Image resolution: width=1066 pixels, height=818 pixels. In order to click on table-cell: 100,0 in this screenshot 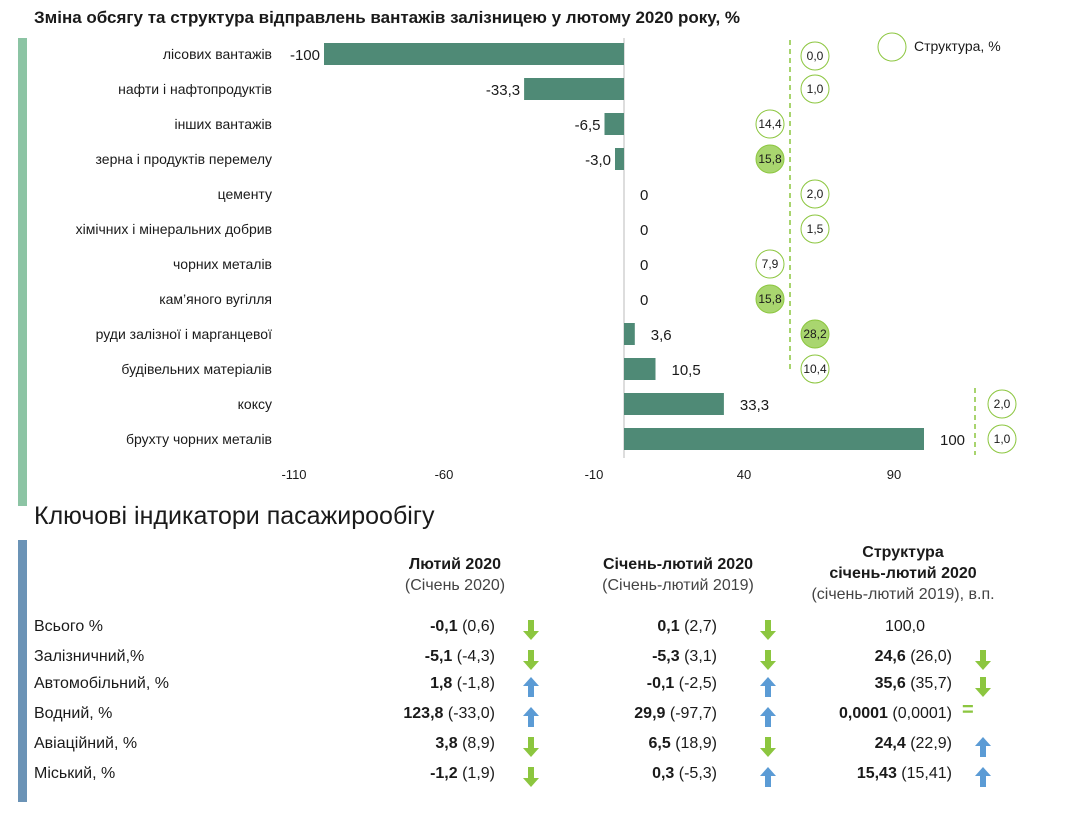, I will do `click(905, 627)`.